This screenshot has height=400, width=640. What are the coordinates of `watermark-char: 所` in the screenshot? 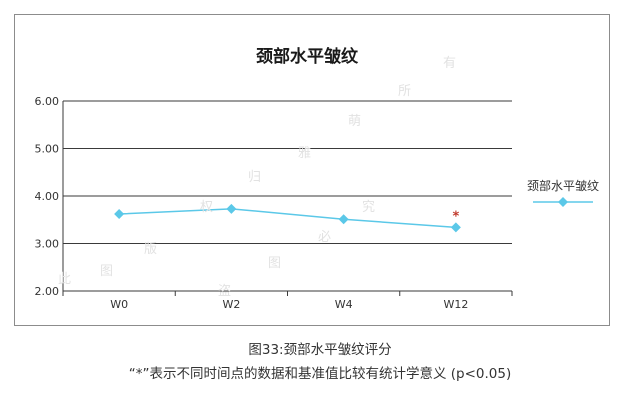 It's located at (405, 91).